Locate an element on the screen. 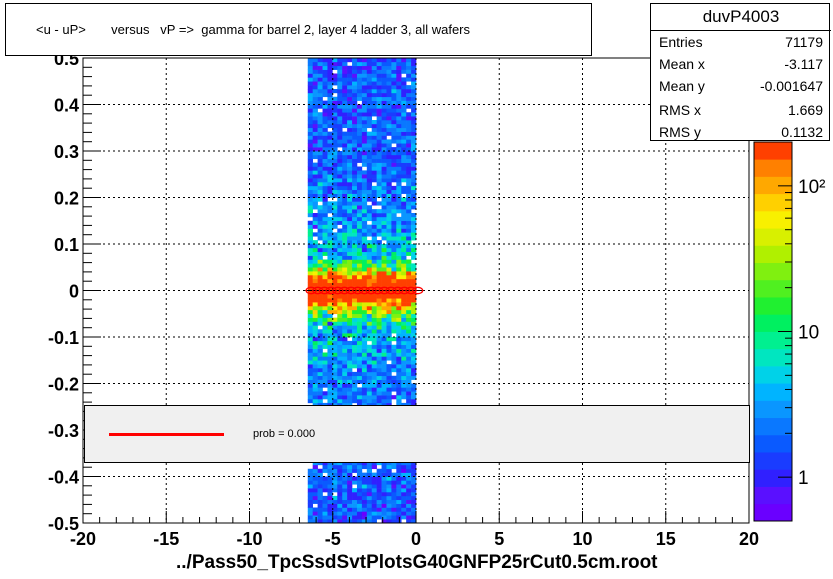 The image size is (833, 579). stat-label: Mean x is located at coordinates (682, 64).